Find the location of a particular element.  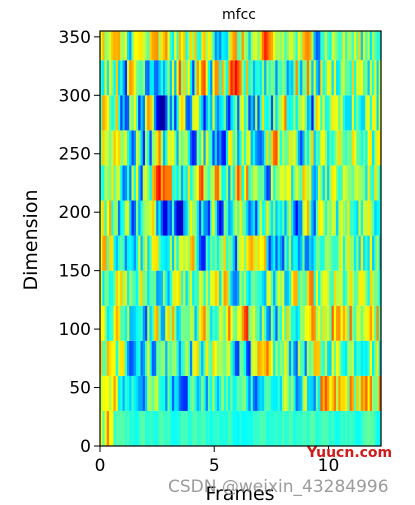

chart-title: mfcc is located at coordinates (239, 15).